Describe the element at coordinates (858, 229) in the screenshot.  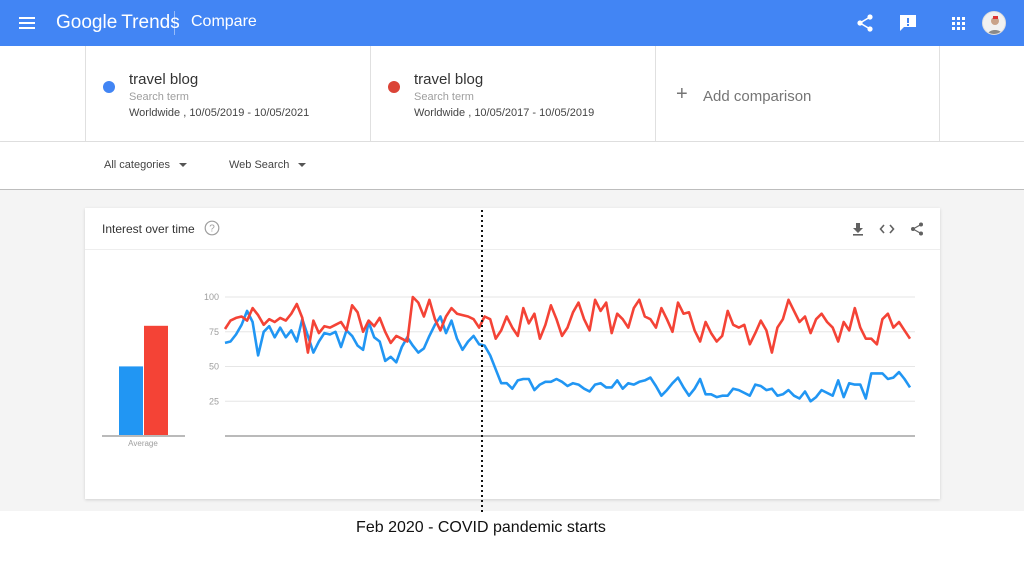
I see `download-icon` at that location.